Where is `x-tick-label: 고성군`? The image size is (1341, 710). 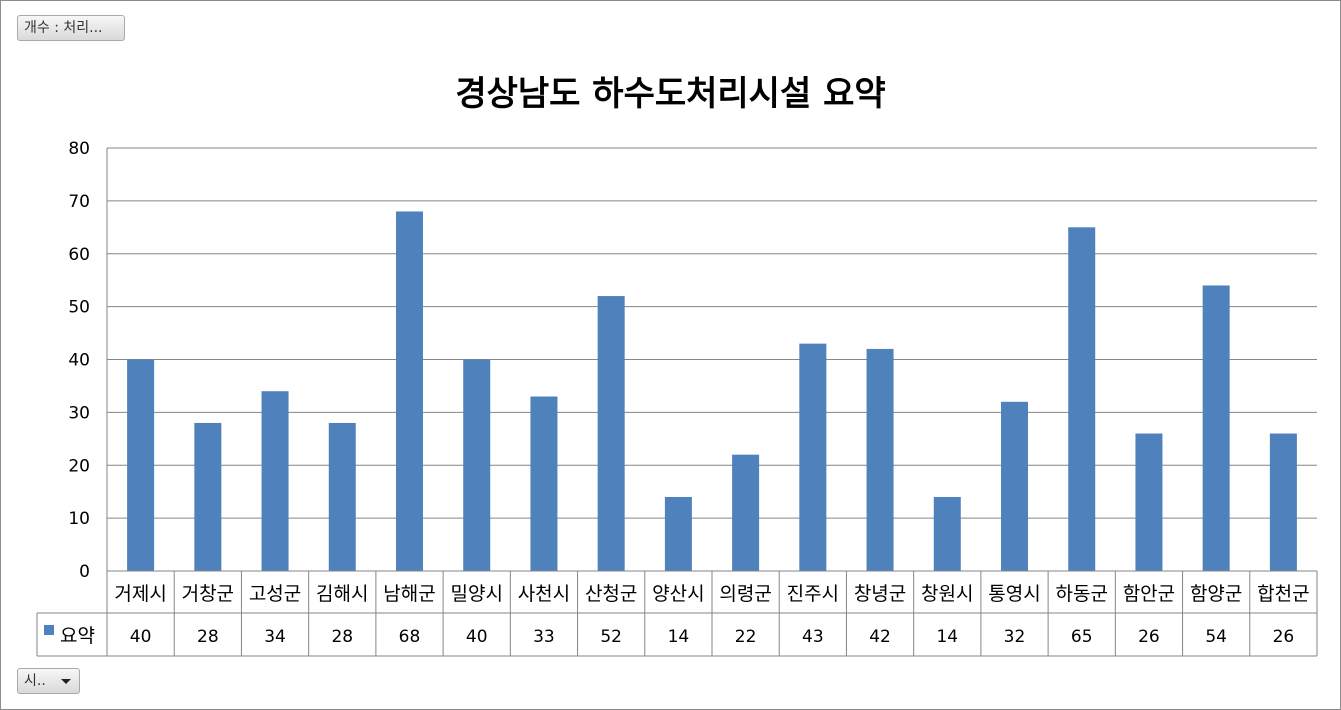 x-tick-label: 고성군 is located at coordinates (275, 594).